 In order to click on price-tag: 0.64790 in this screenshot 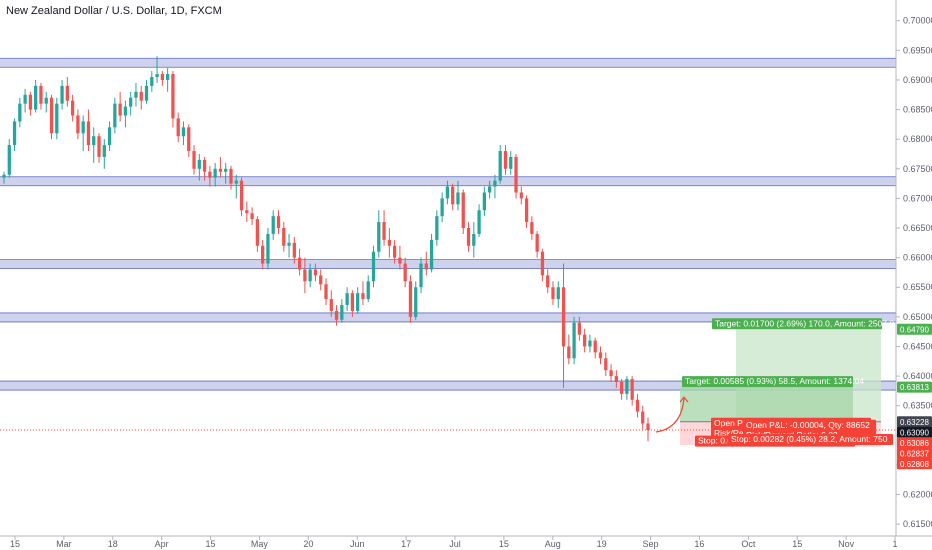, I will do `click(914, 329)`.